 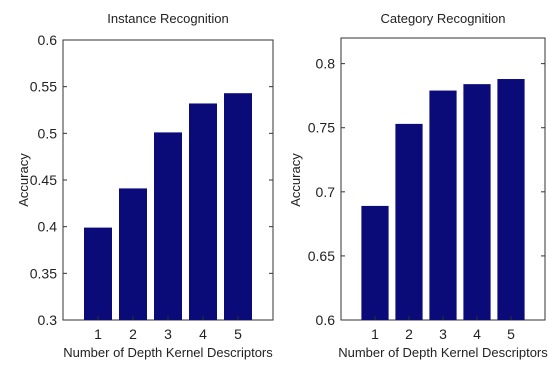 I want to click on chart-title: Instance Recognition, so click(x=167, y=18).